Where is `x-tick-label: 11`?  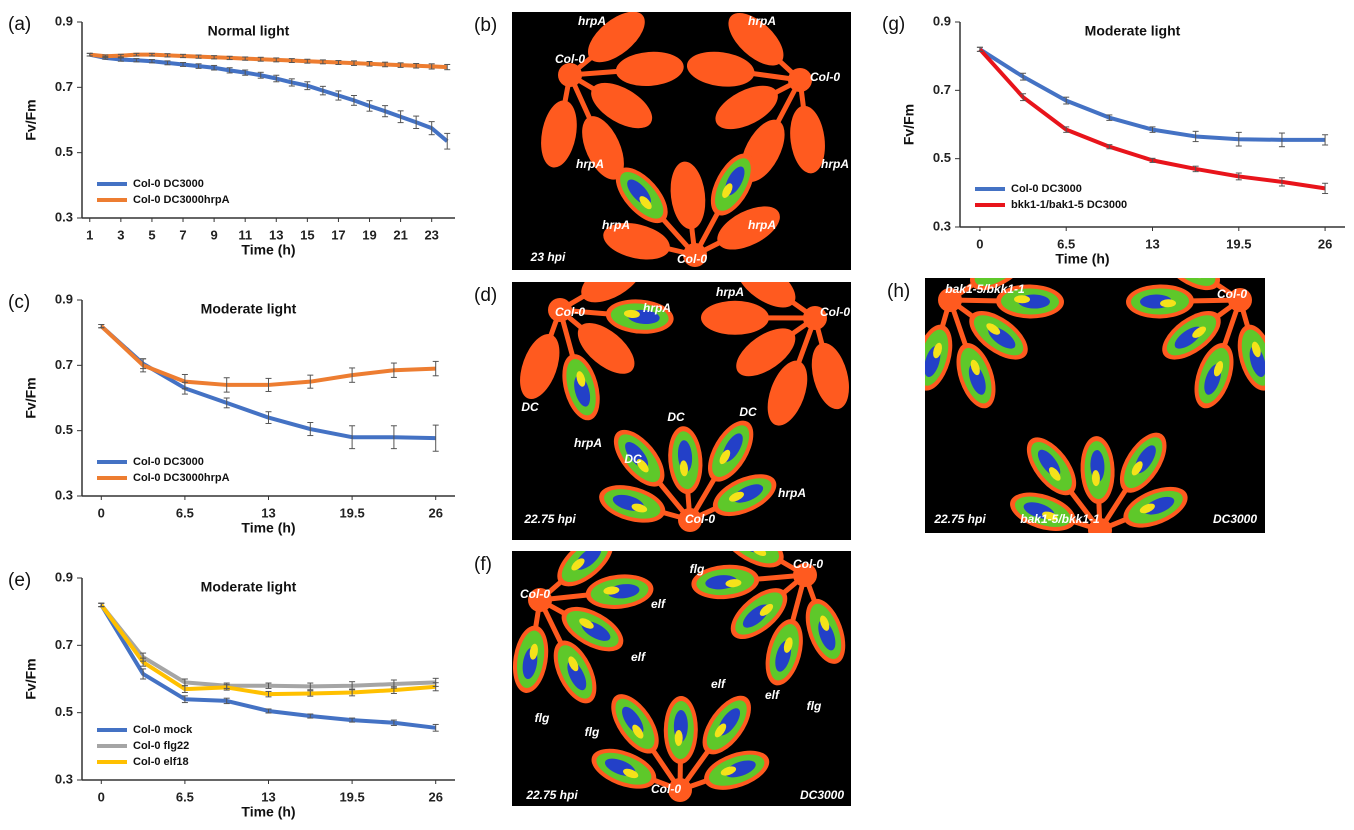
x-tick-label: 11 is located at coordinates (245, 234).